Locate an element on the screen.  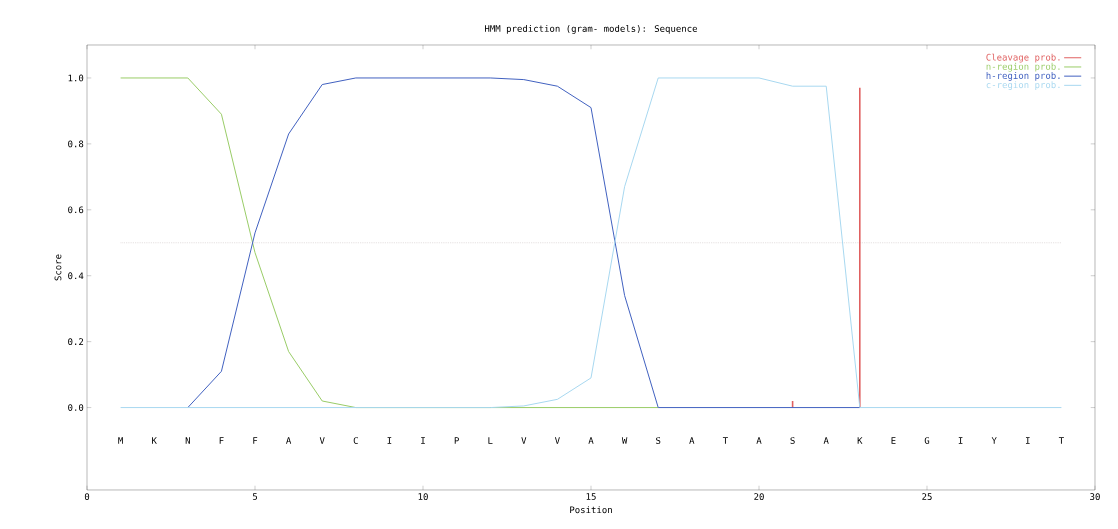
y-tick-label: 0.6 is located at coordinates (76, 210).